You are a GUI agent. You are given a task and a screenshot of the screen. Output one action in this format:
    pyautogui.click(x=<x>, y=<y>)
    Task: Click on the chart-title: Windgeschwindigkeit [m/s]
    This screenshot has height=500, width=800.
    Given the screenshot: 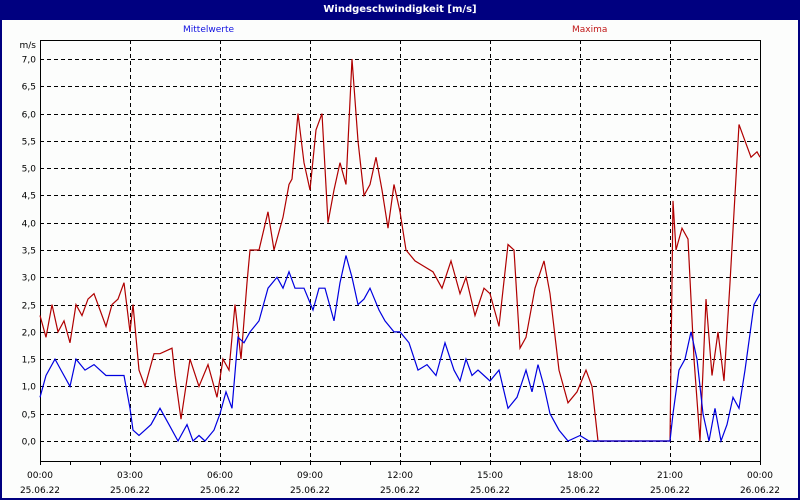 What is the action you would take?
    pyautogui.click(x=400, y=10)
    